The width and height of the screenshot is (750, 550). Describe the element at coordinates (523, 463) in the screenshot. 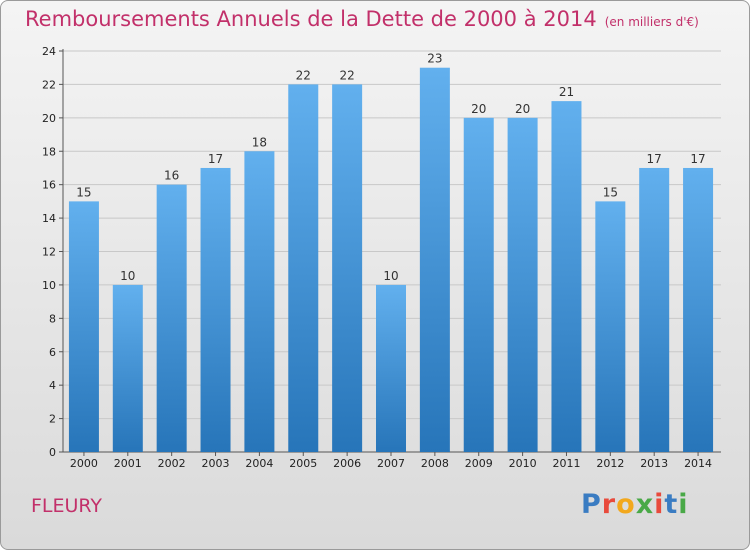

I see `x-tick-label: 2010` at that location.